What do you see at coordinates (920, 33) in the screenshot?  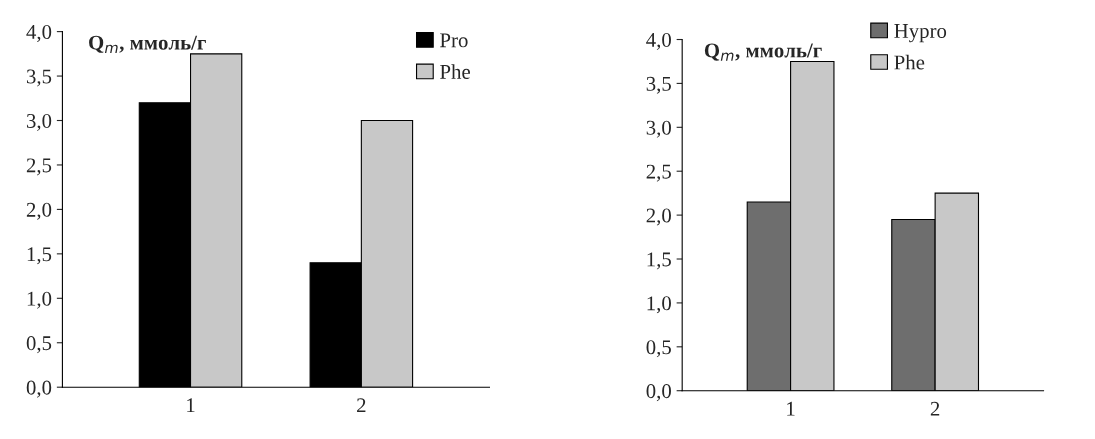 I see `legend-label: Hypro` at bounding box center [920, 33].